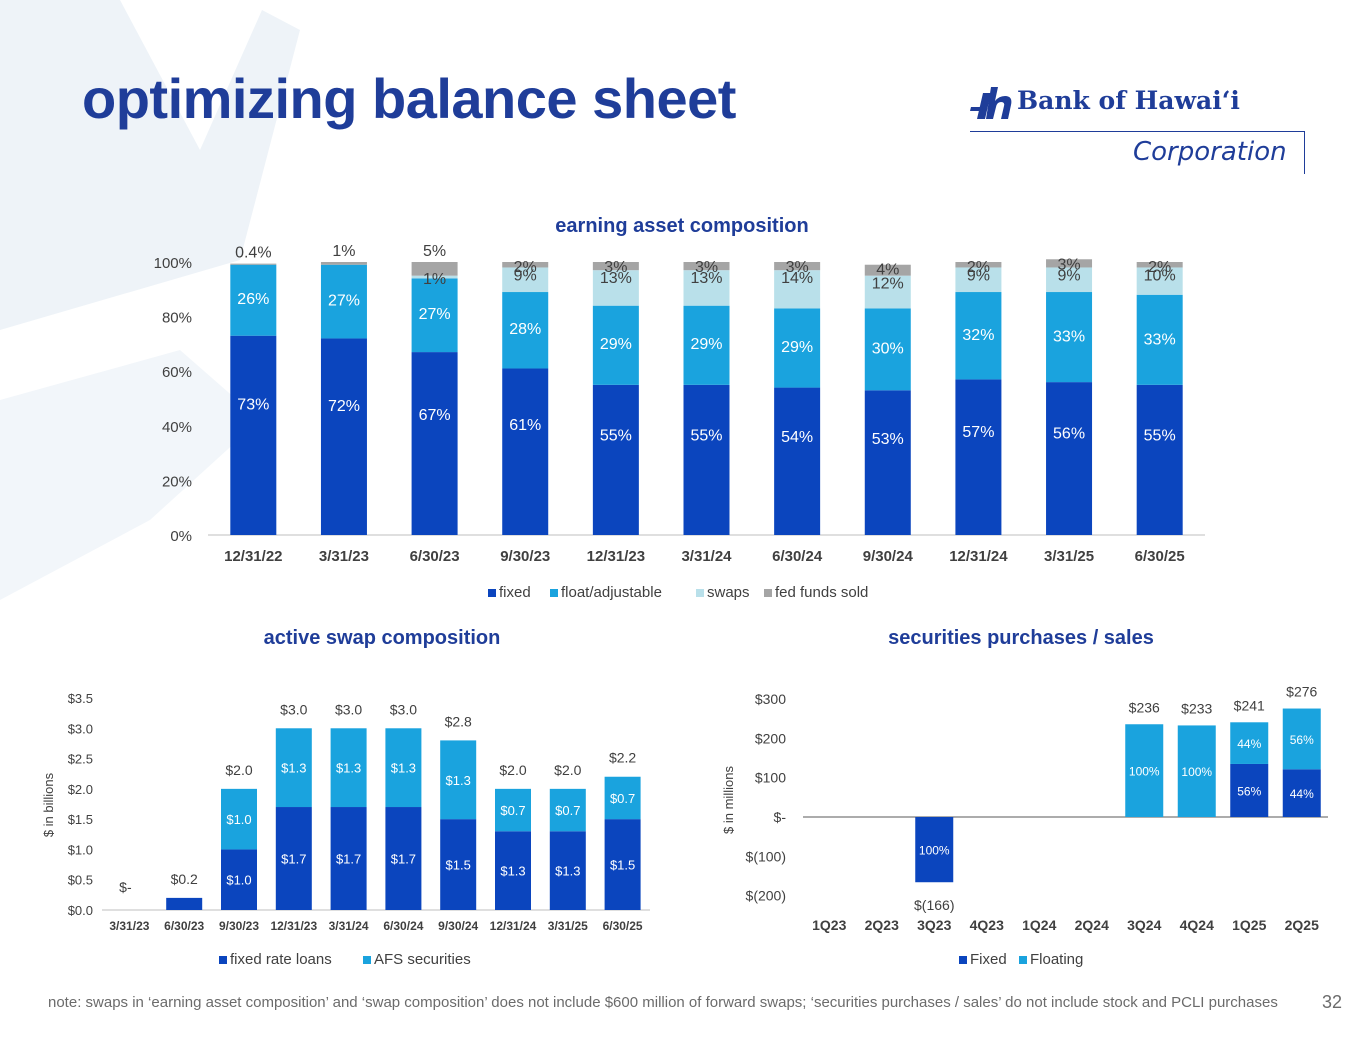  I want to click on data-label-fed-funds: 2%, so click(978, 267).